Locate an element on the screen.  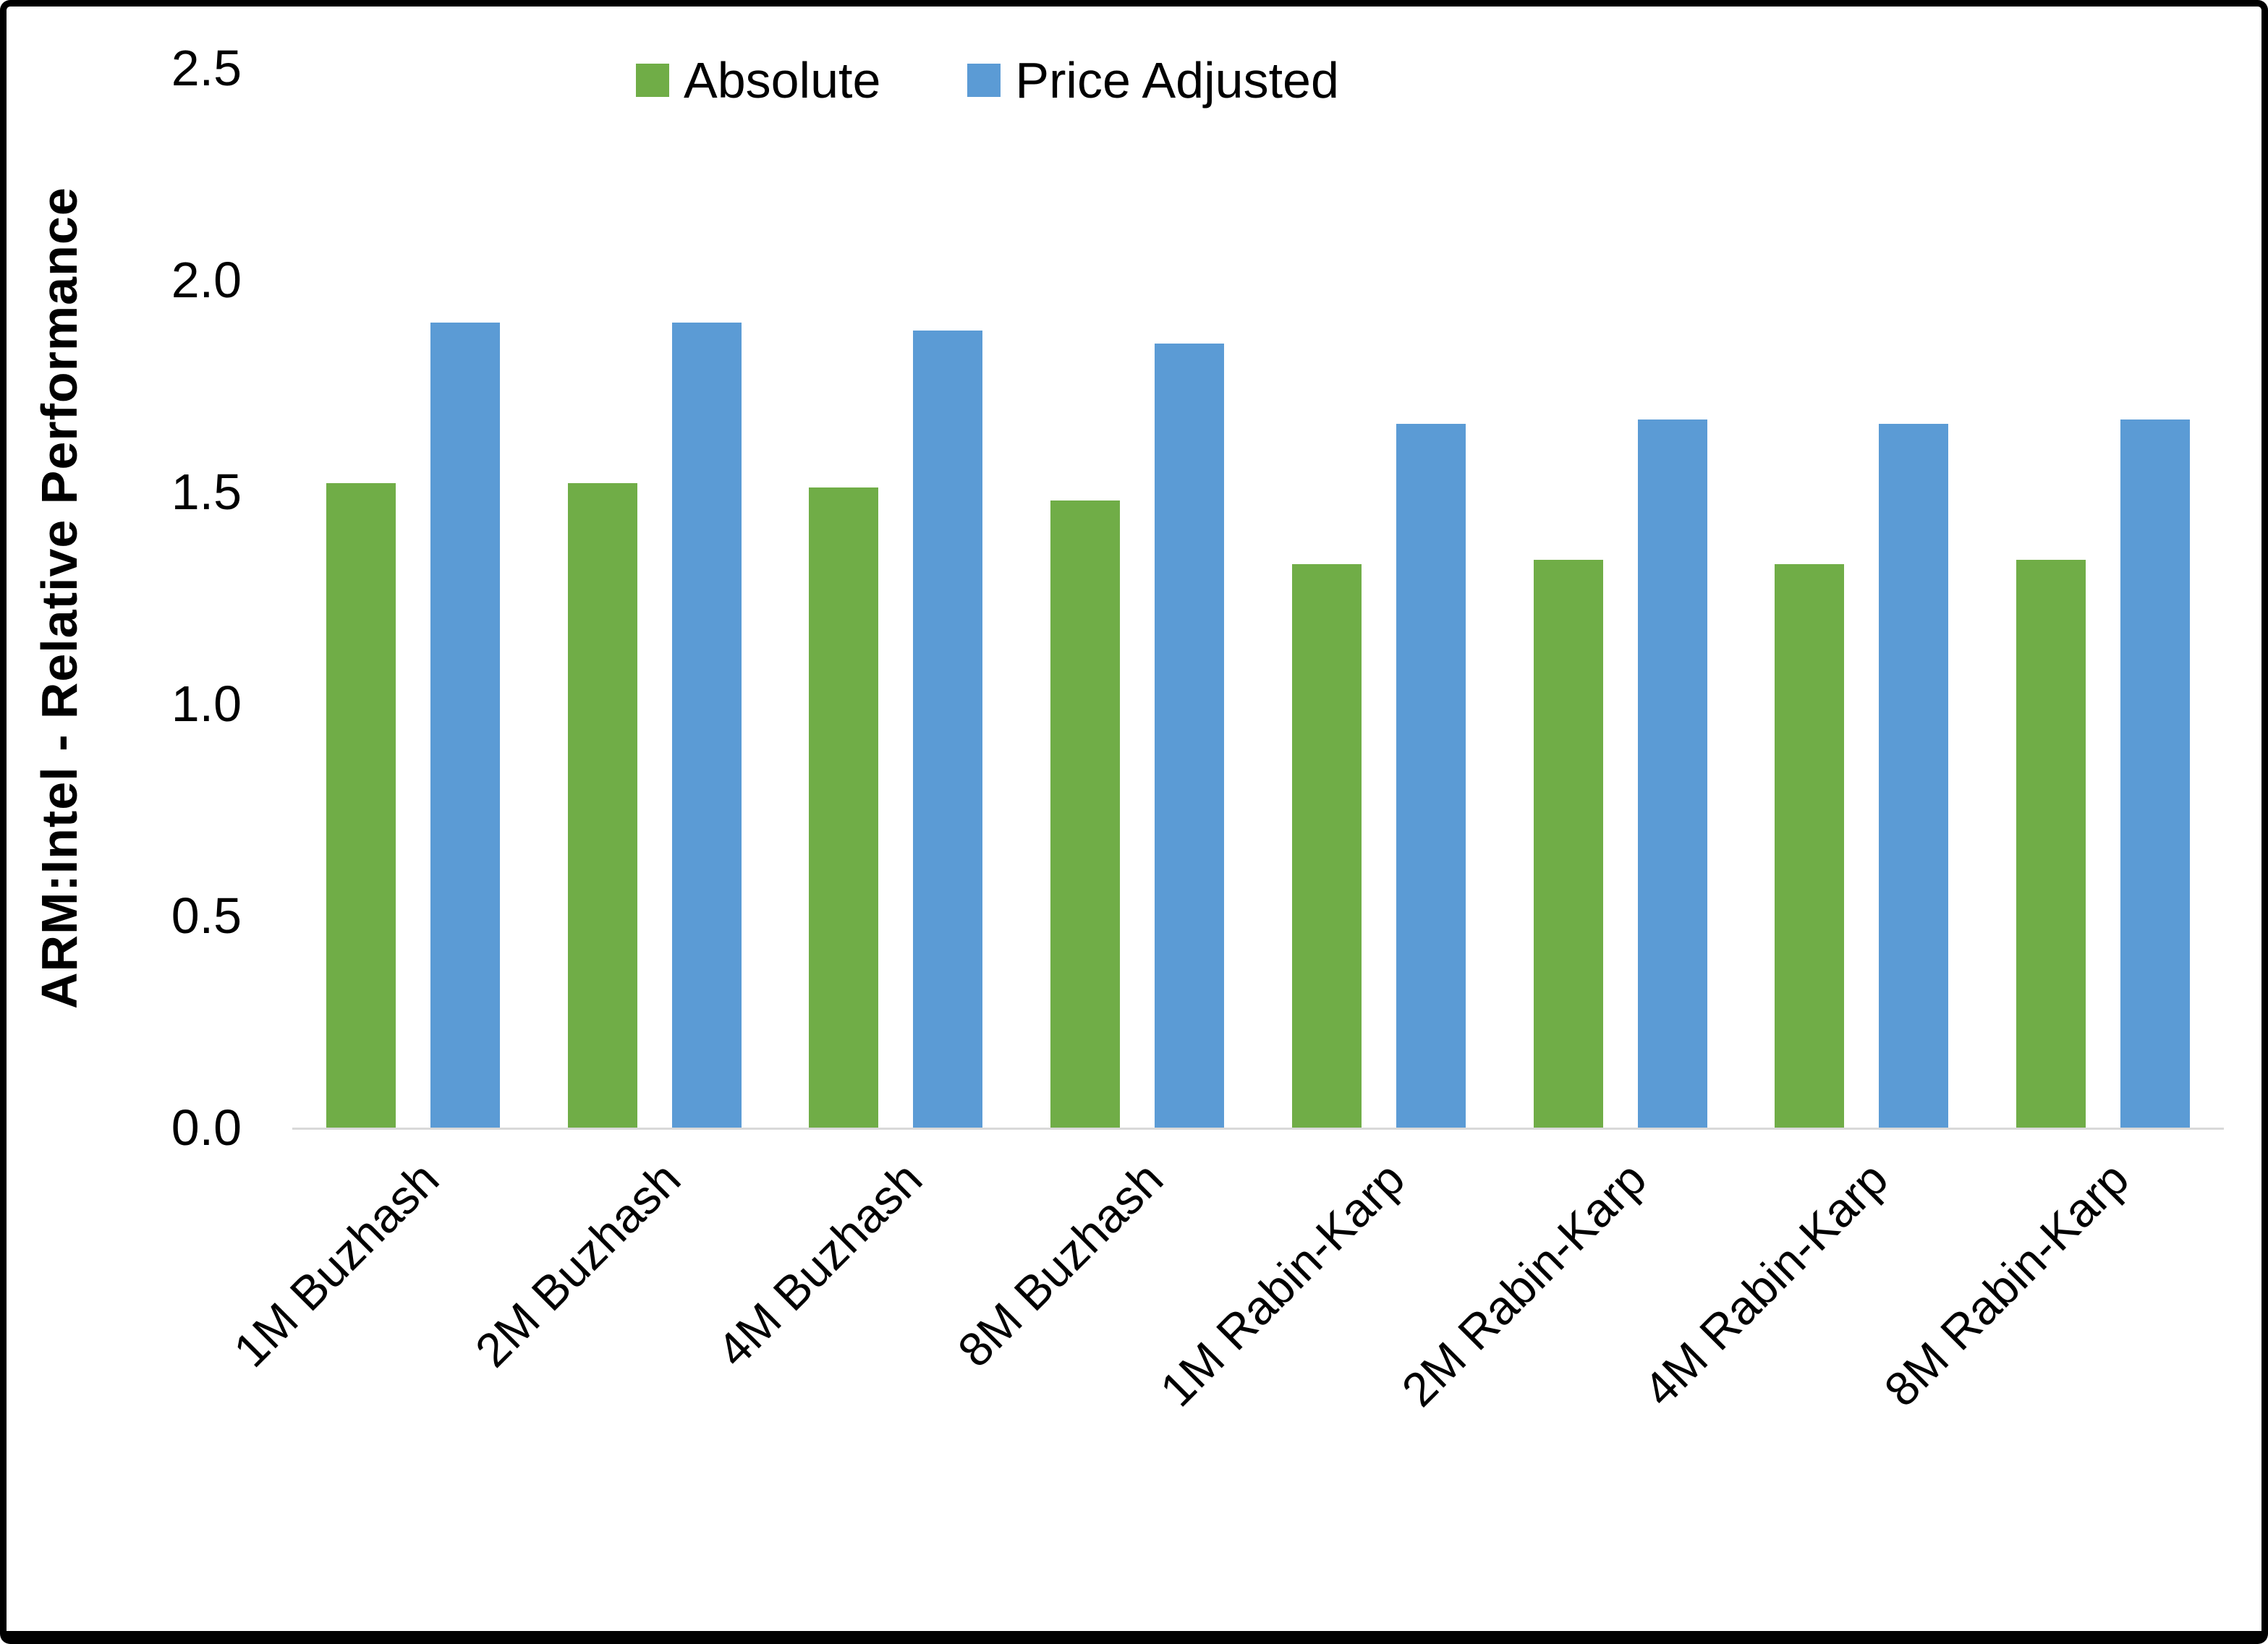
y-tick-label: 0.5 is located at coordinates (206, 915).